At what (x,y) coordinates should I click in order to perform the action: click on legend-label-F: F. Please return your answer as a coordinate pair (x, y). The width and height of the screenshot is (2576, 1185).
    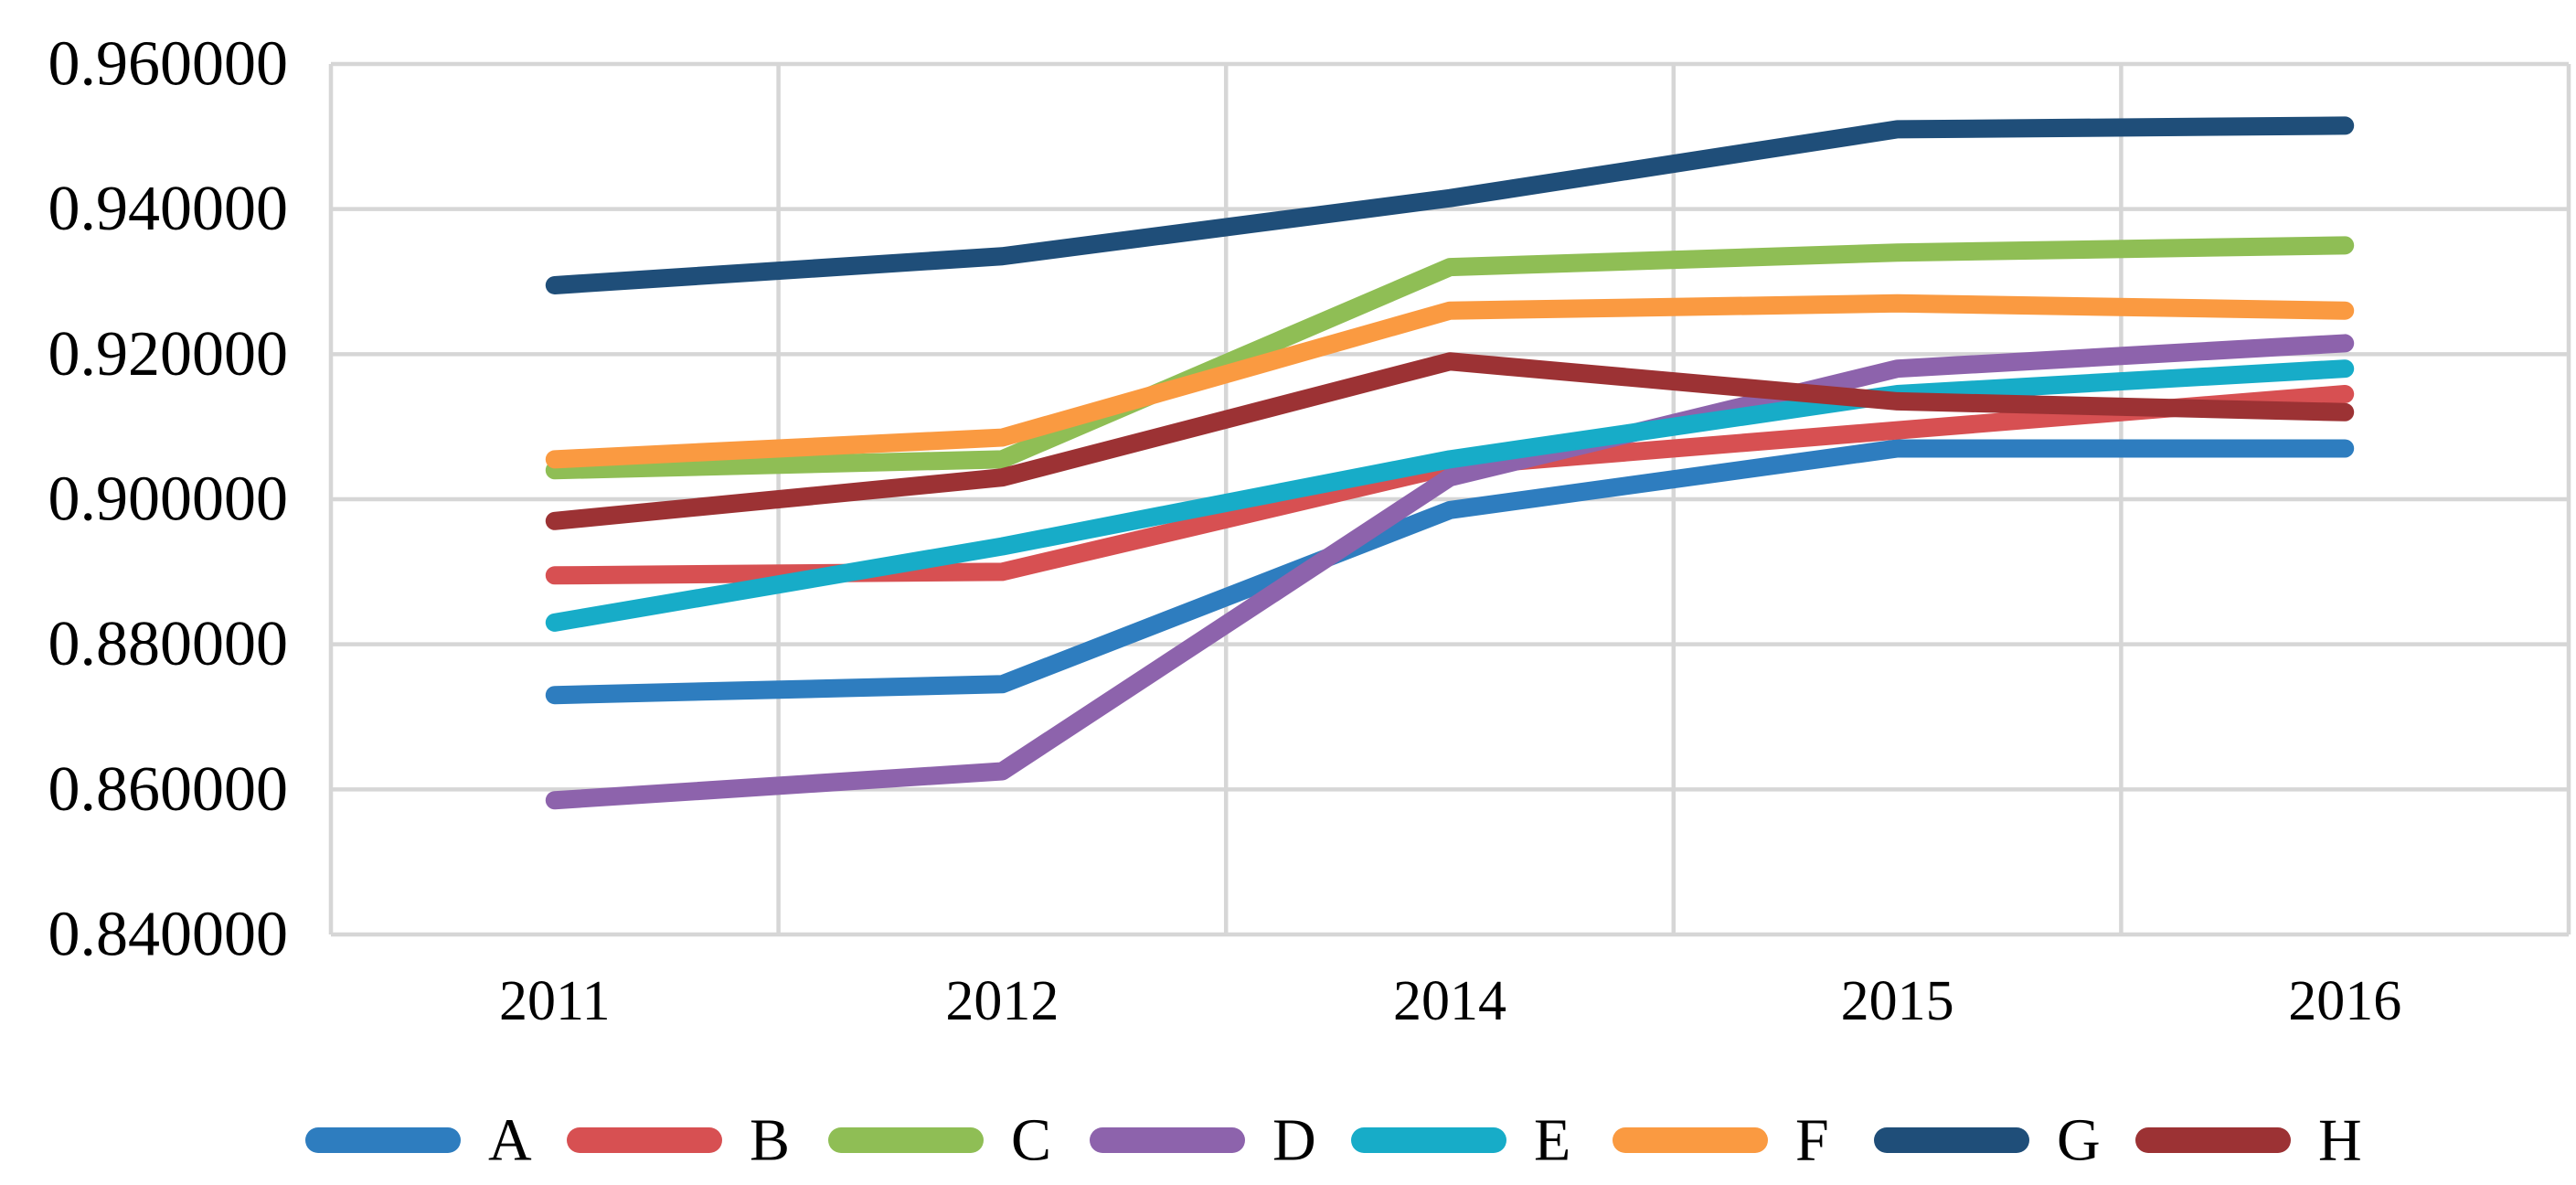
    Looking at the image, I should click on (1812, 1141).